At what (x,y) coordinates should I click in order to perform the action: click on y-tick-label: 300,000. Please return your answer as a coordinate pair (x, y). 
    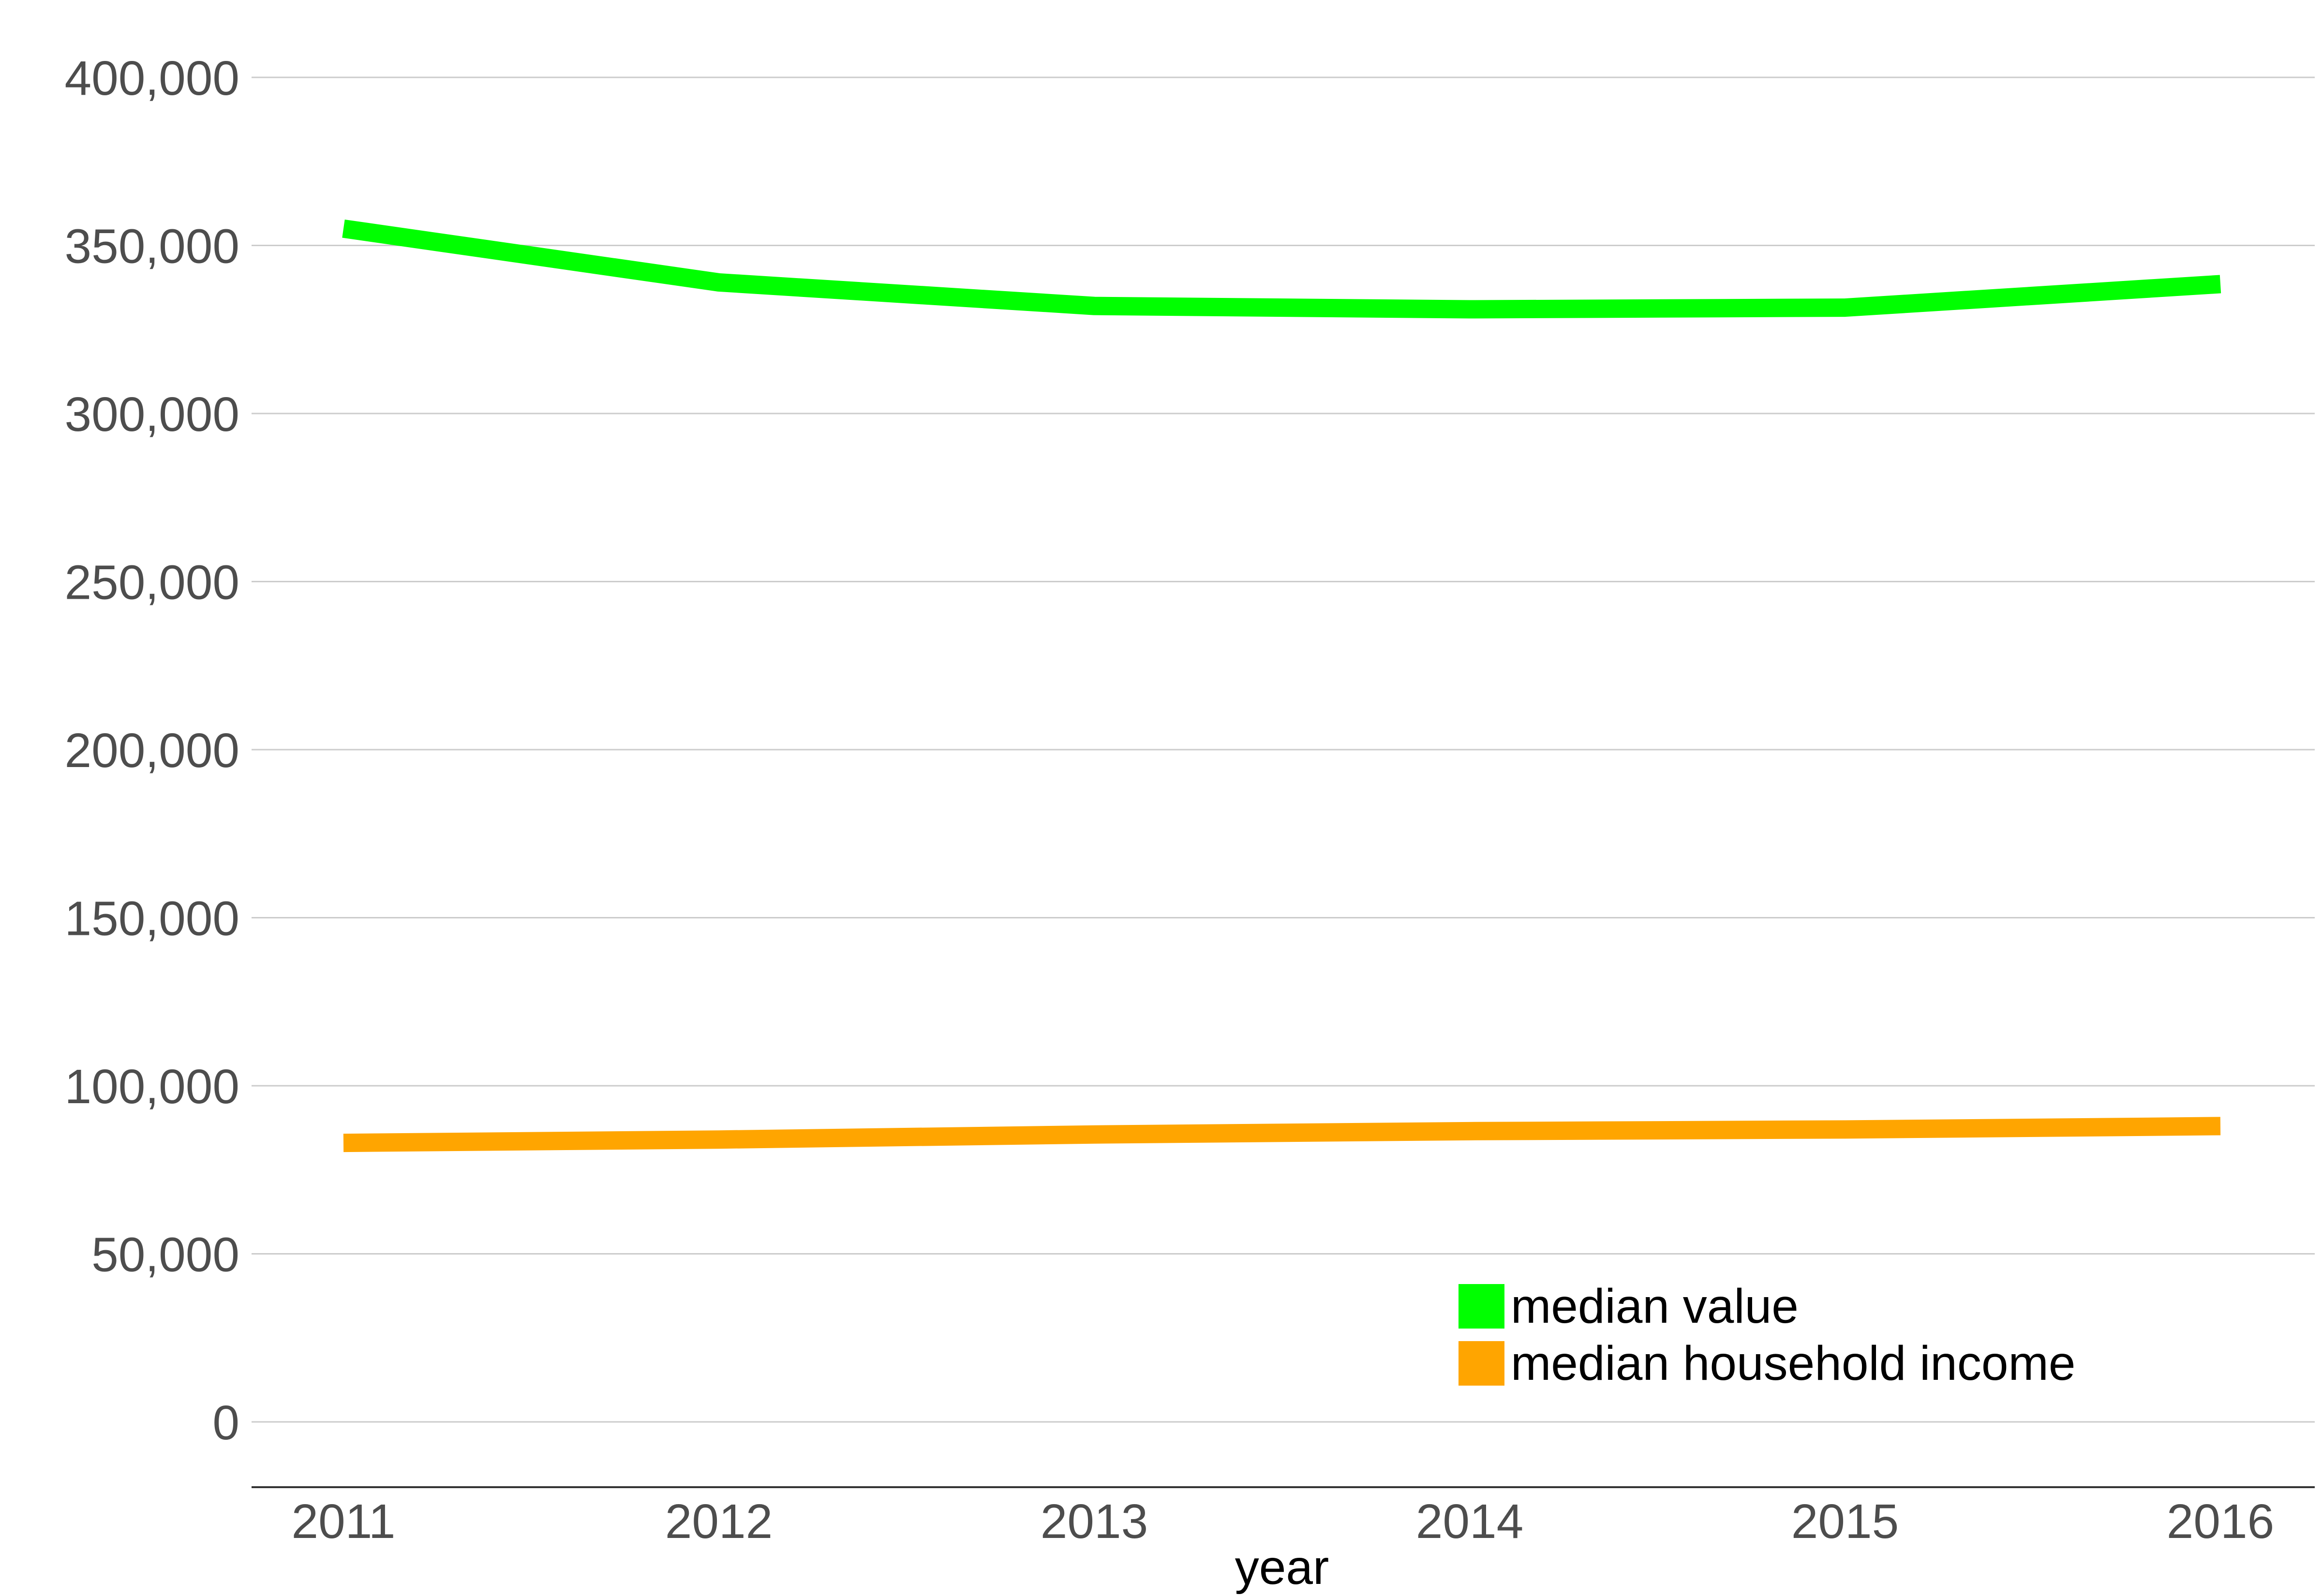
    Looking at the image, I should click on (152, 414).